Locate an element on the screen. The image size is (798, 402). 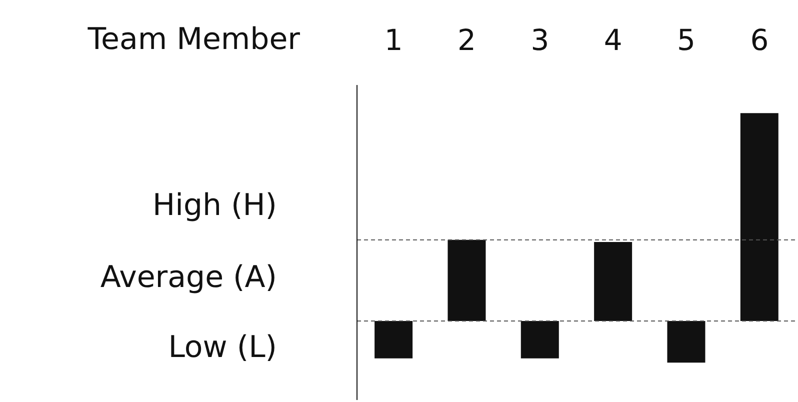
x-tick-label: 5 is located at coordinates (686, 39).